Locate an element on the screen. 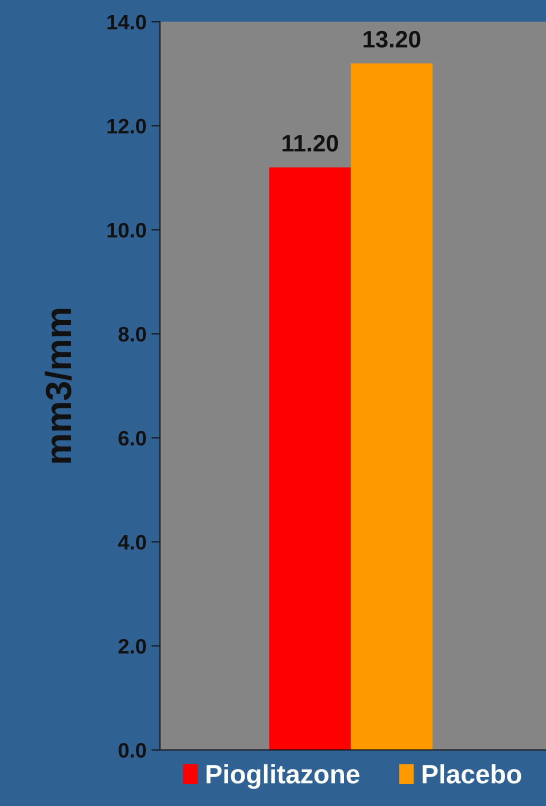 This screenshot has width=546, height=806. y-tick-label: 14.0 is located at coordinates (127, 22).